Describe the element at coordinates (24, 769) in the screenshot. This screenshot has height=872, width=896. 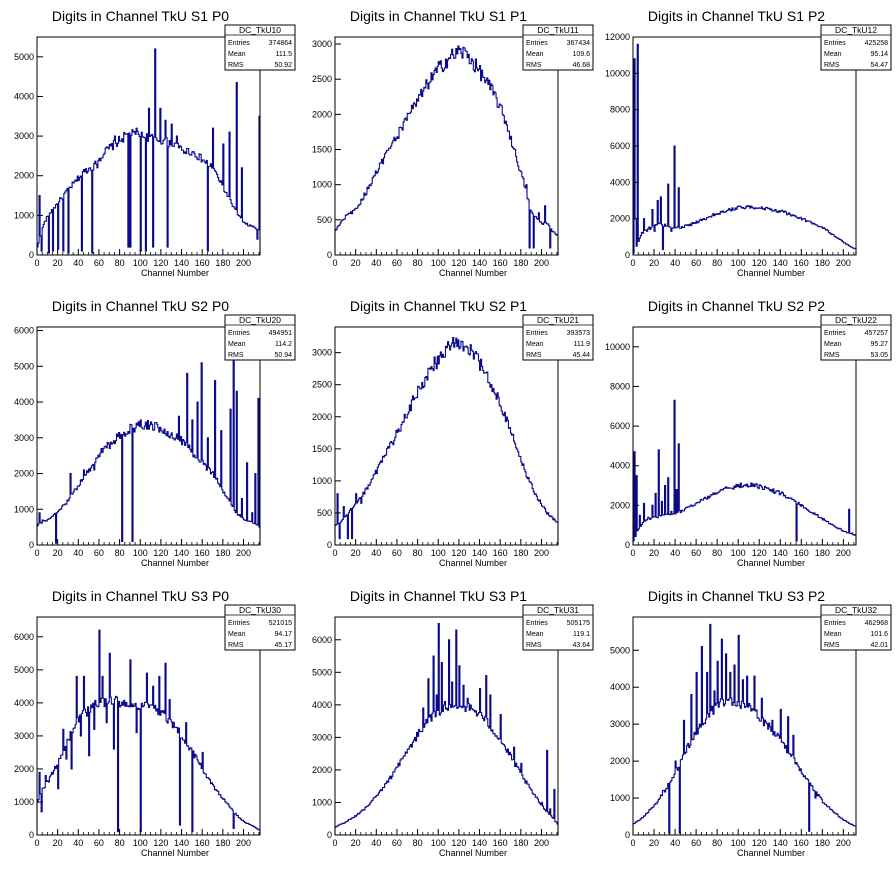
I see `y-tick-label: 2000` at that location.